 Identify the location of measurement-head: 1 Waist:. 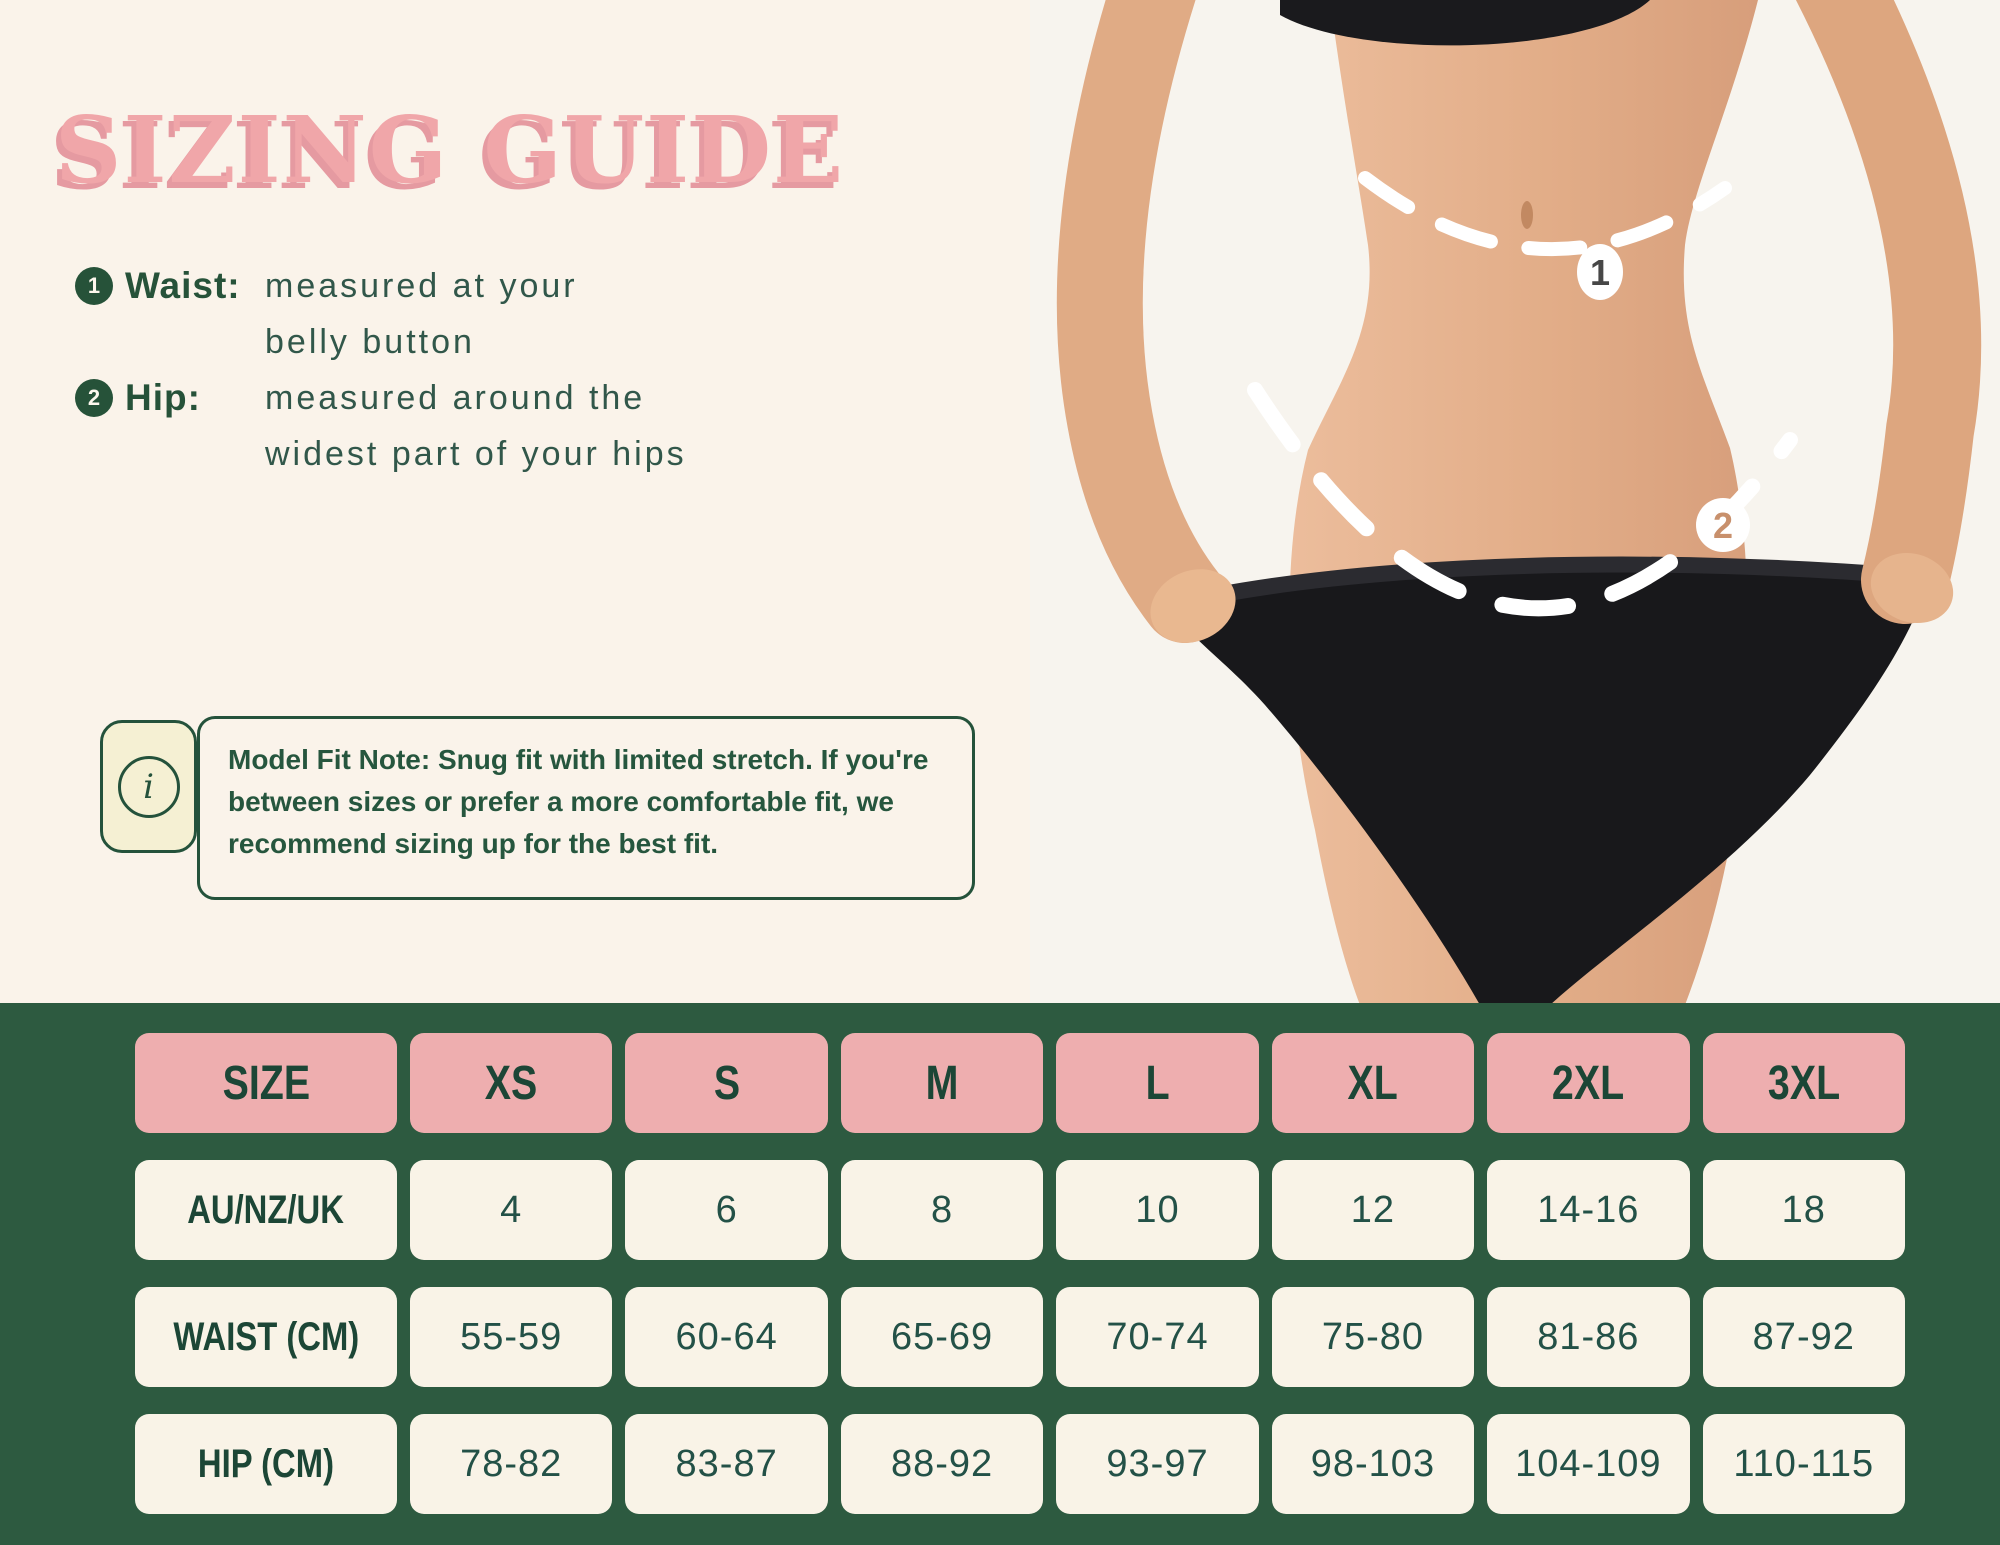
(170, 286).